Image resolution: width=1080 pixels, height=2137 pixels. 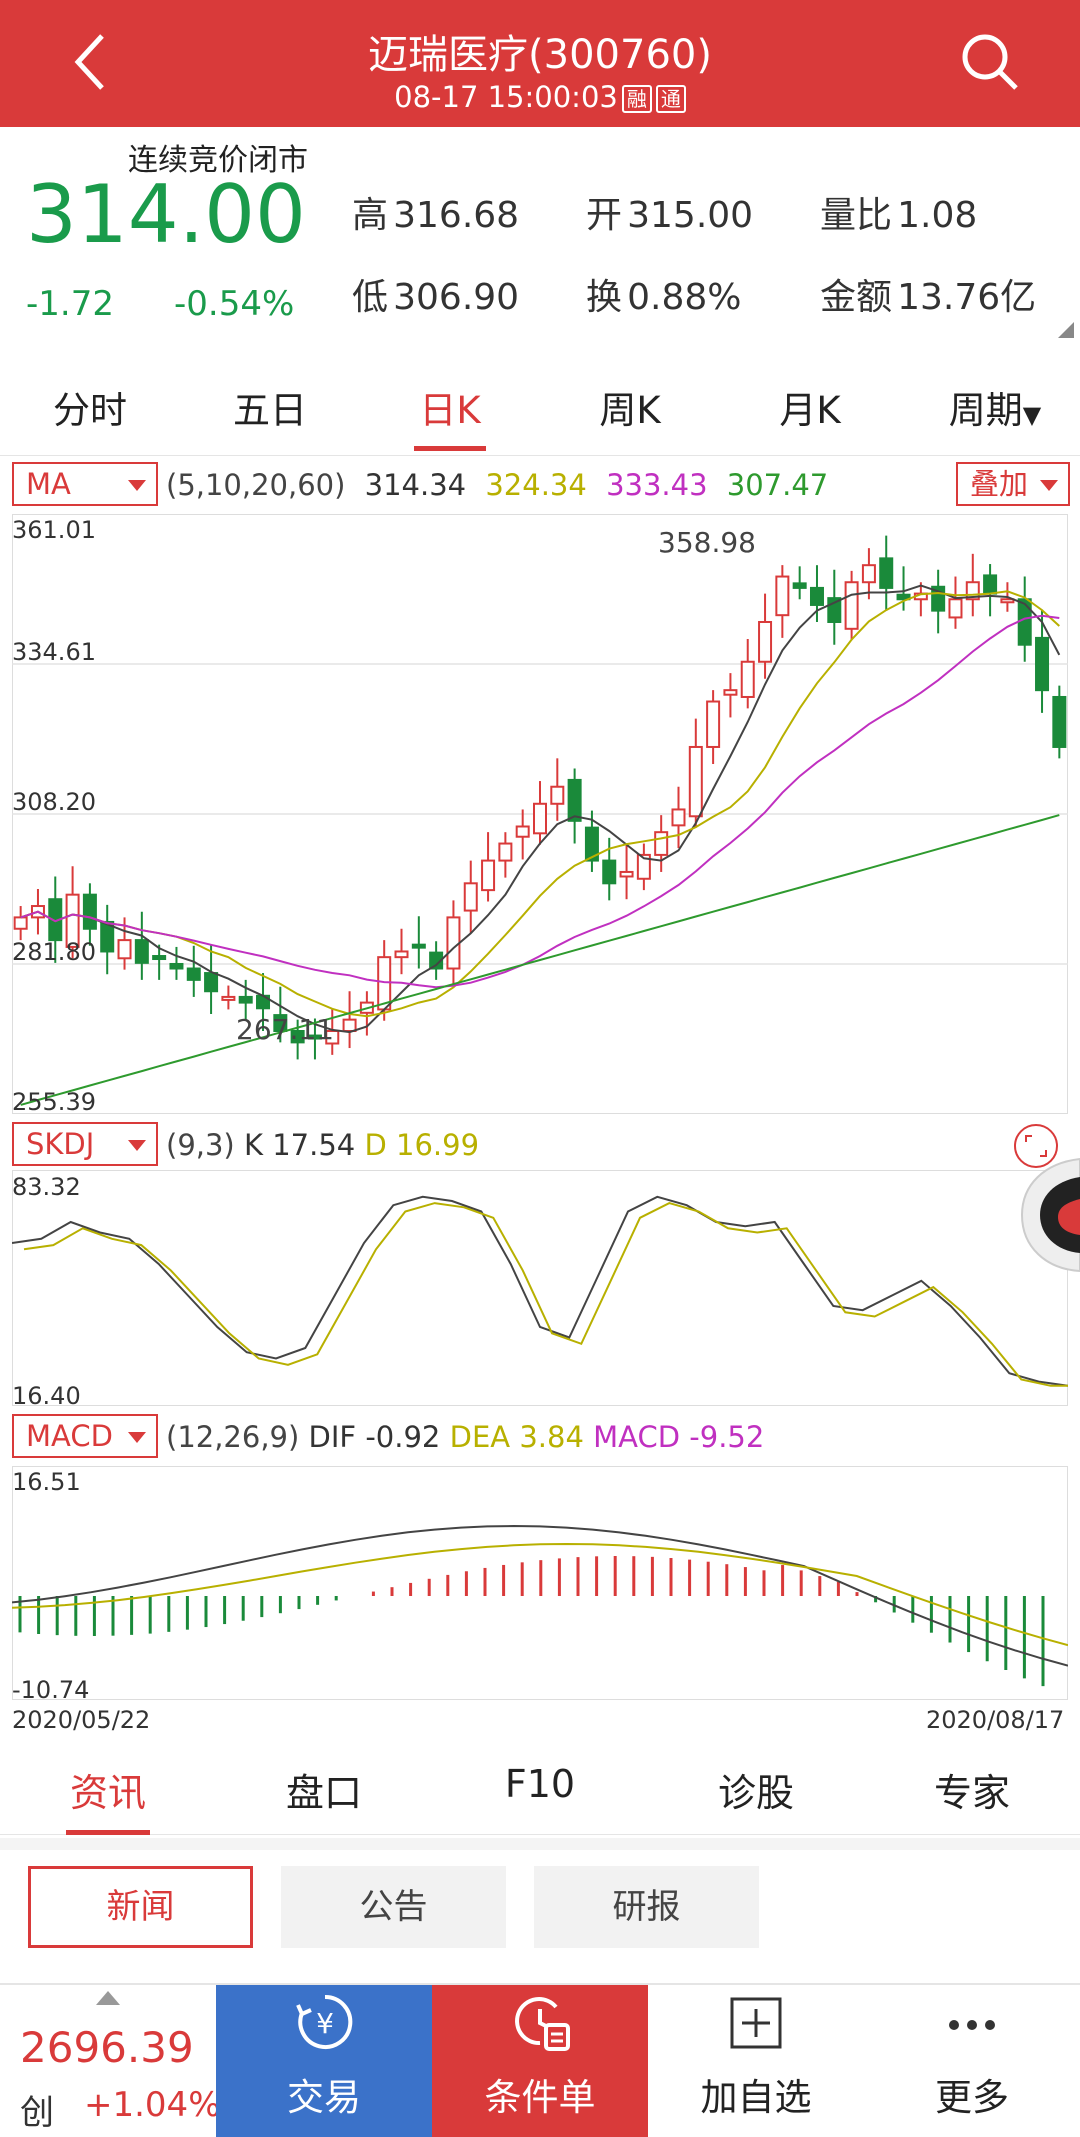 What do you see at coordinates (85, 484) in the screenshot?
I see `ma-selector: MA` at bounding box center [85, 484].